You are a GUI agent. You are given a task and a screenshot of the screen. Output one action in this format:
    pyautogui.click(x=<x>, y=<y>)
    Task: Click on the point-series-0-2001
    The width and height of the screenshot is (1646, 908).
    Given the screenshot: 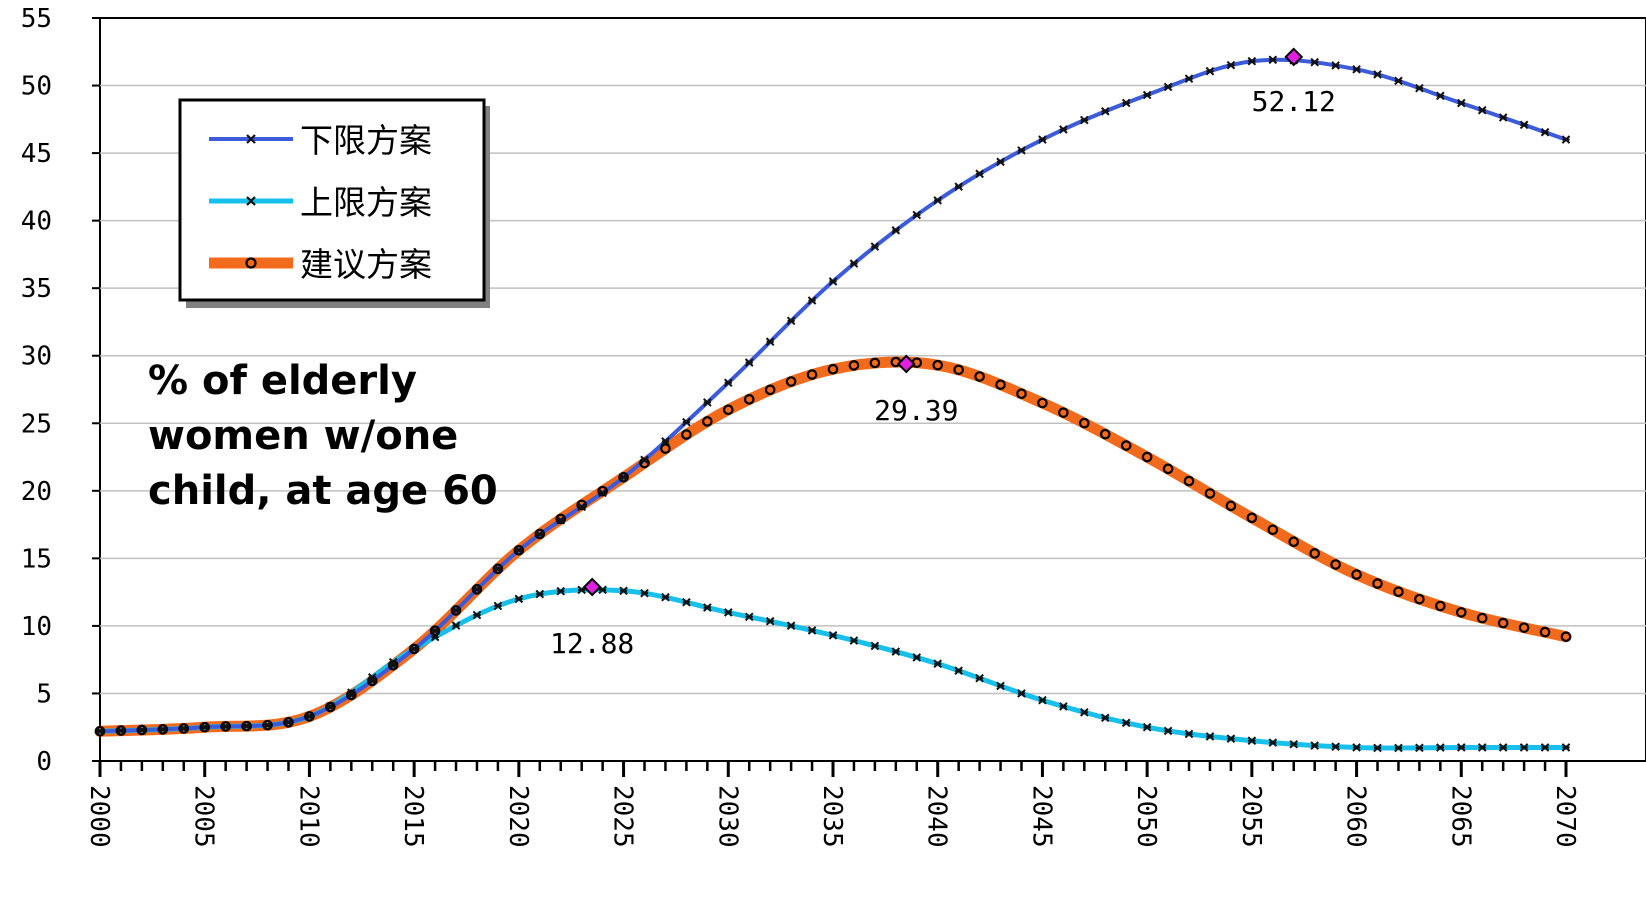 What is the action you would take?
    pyautogui.click(x=121, y=730)
    